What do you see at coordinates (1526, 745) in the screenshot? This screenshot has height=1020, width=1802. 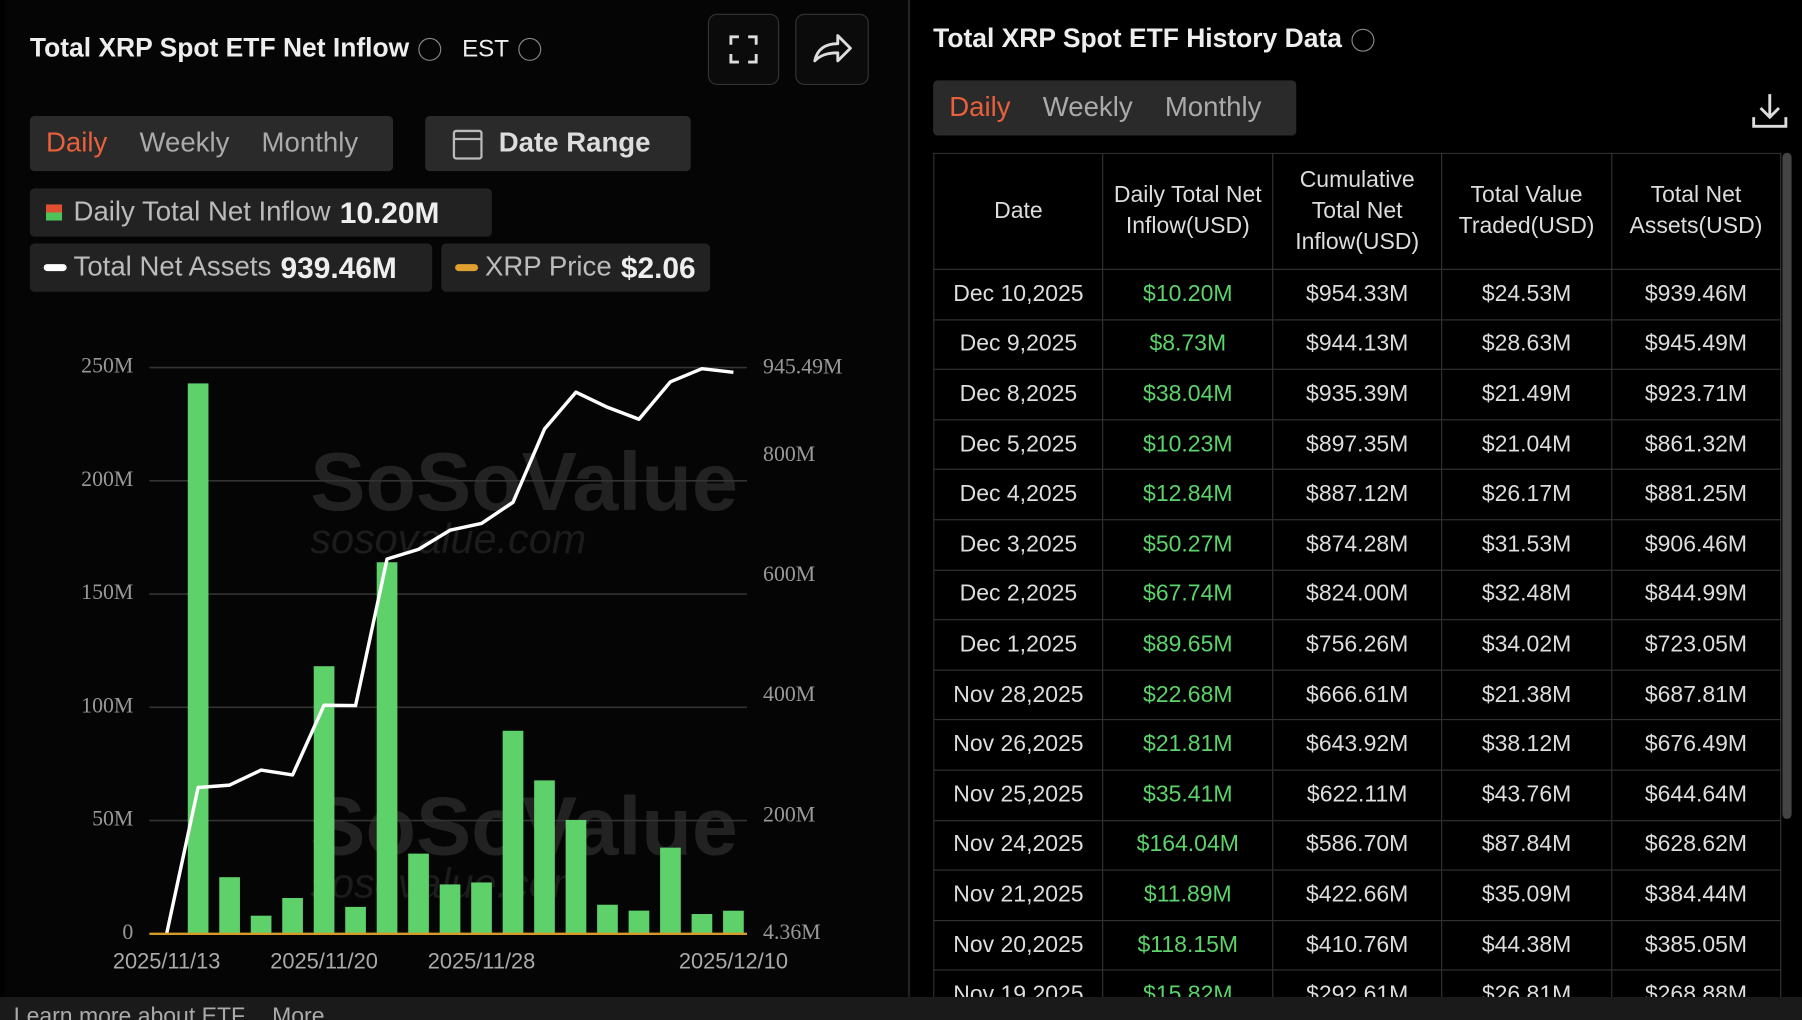 I see `table-cell: $38.12M` at bounding box center [1526, 745].